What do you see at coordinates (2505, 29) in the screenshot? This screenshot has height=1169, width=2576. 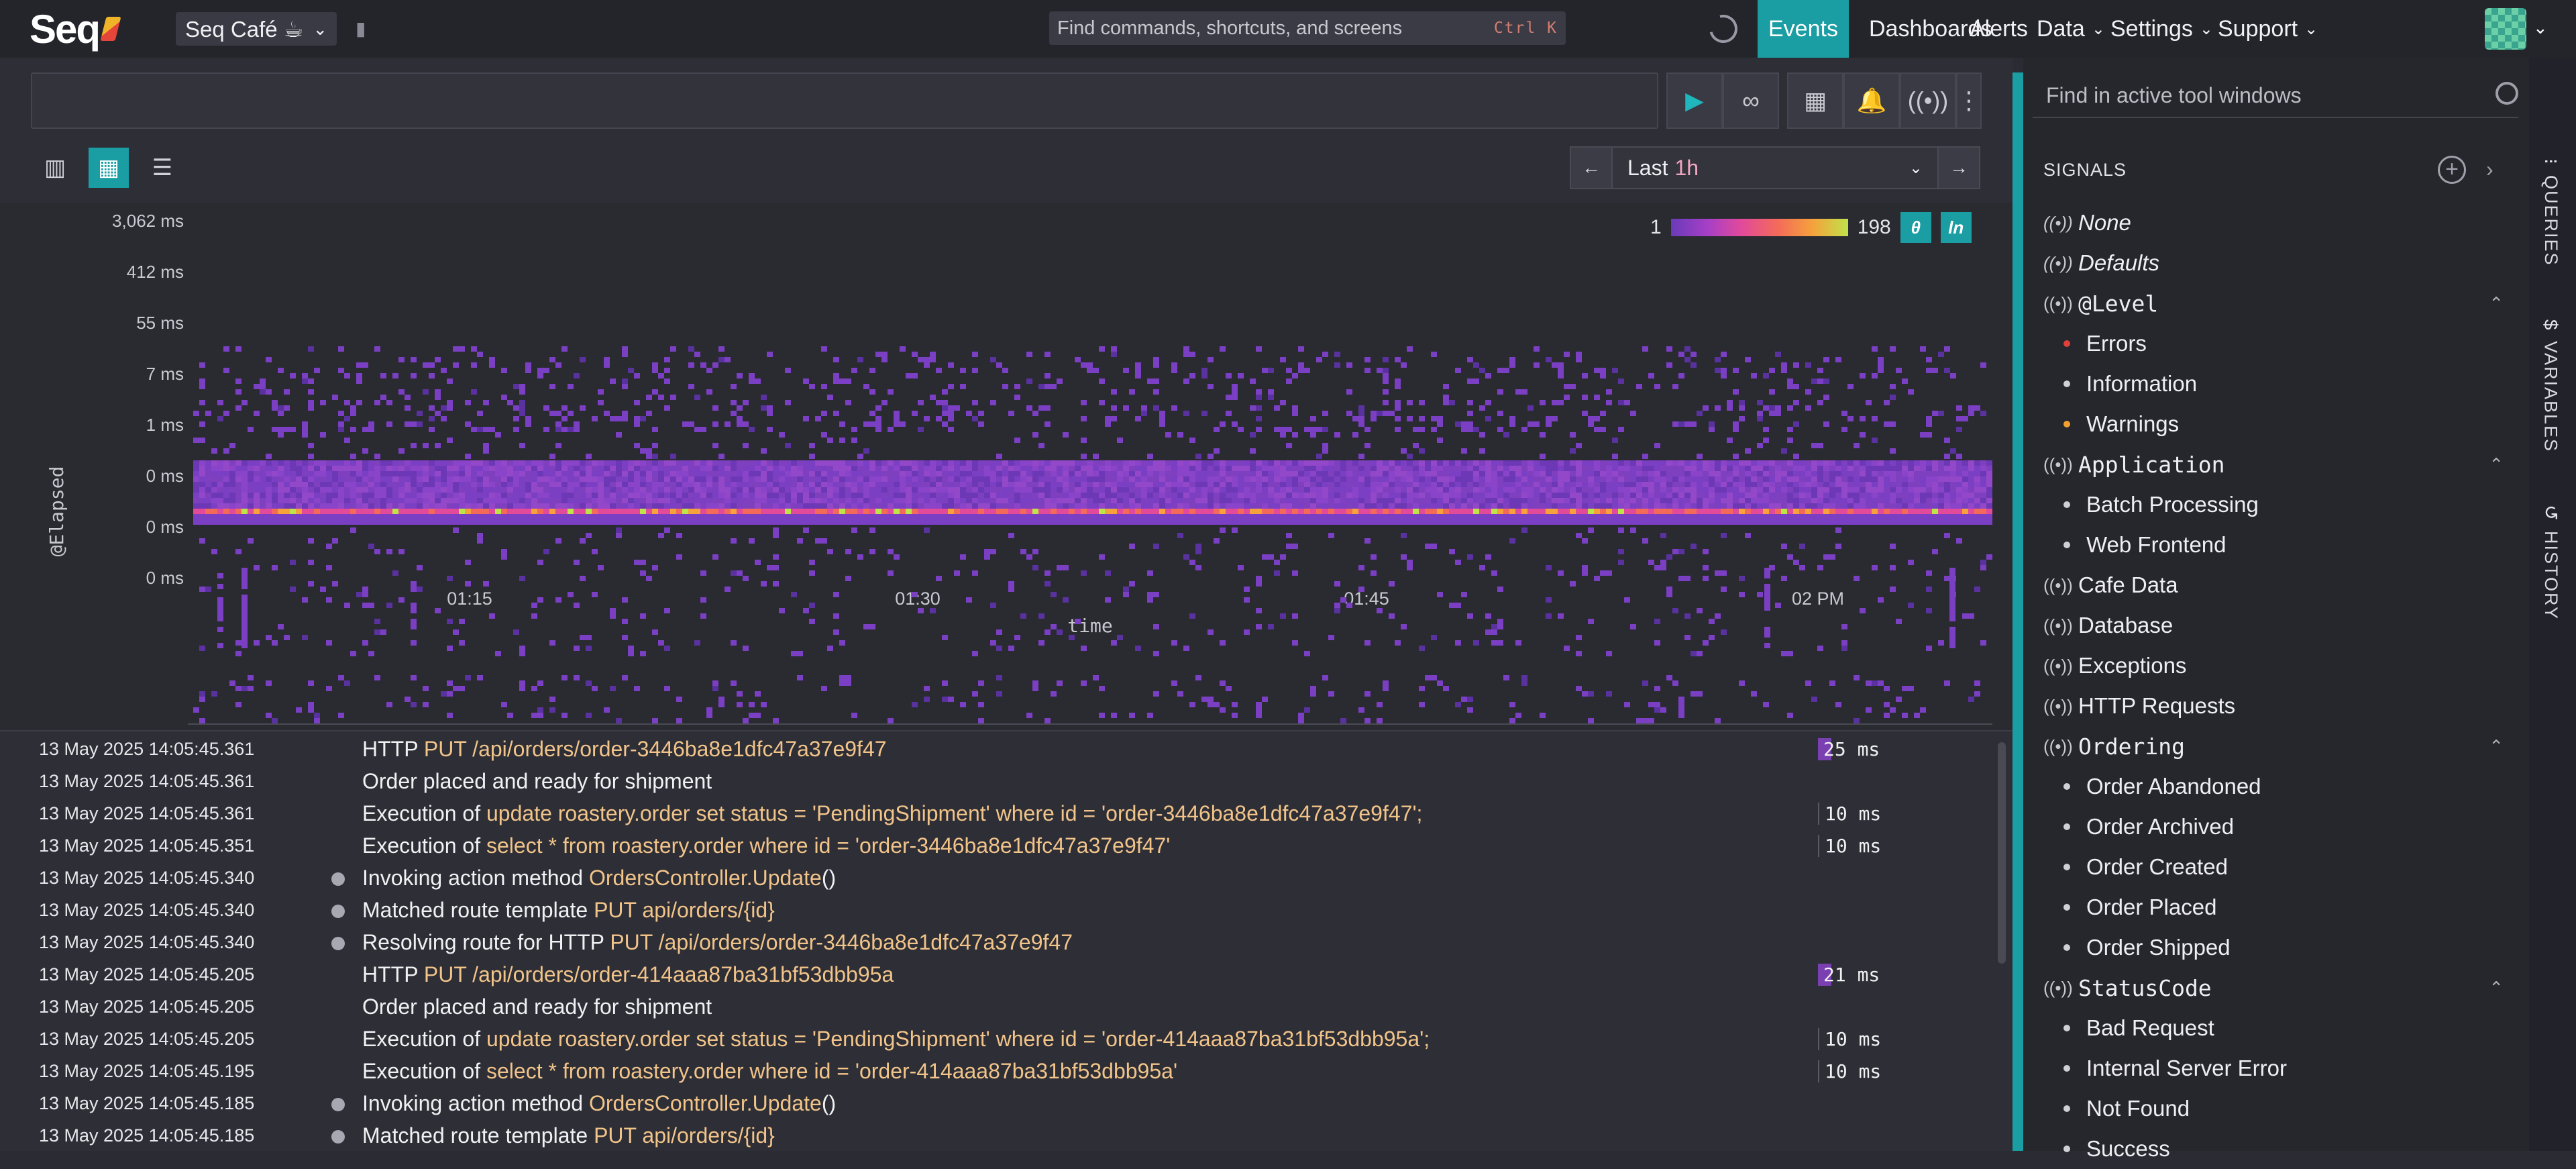 I see `avatar` at bounding box center [2505, 29].